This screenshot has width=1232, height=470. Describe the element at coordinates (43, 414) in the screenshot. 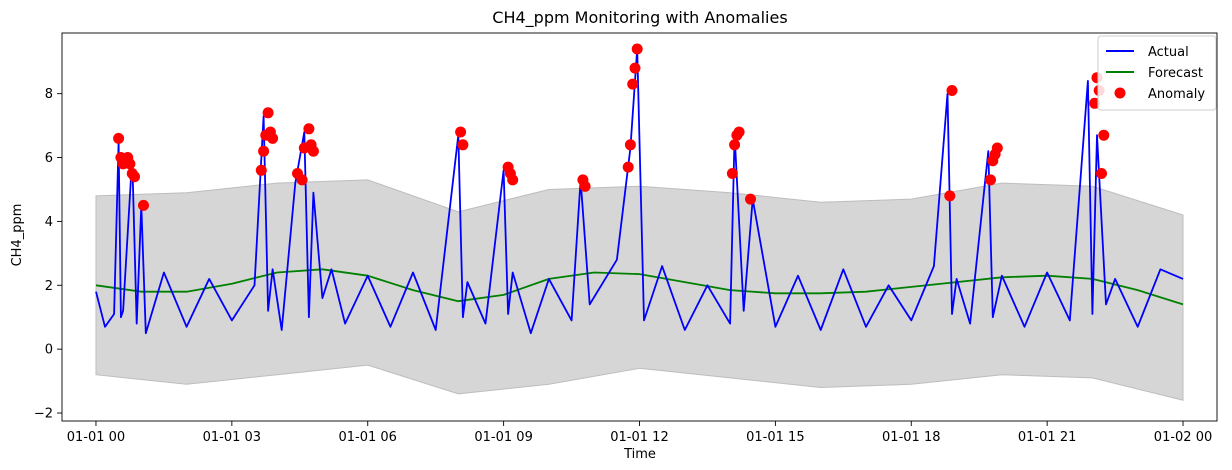

I see `y-tick-label: −2` at that location.